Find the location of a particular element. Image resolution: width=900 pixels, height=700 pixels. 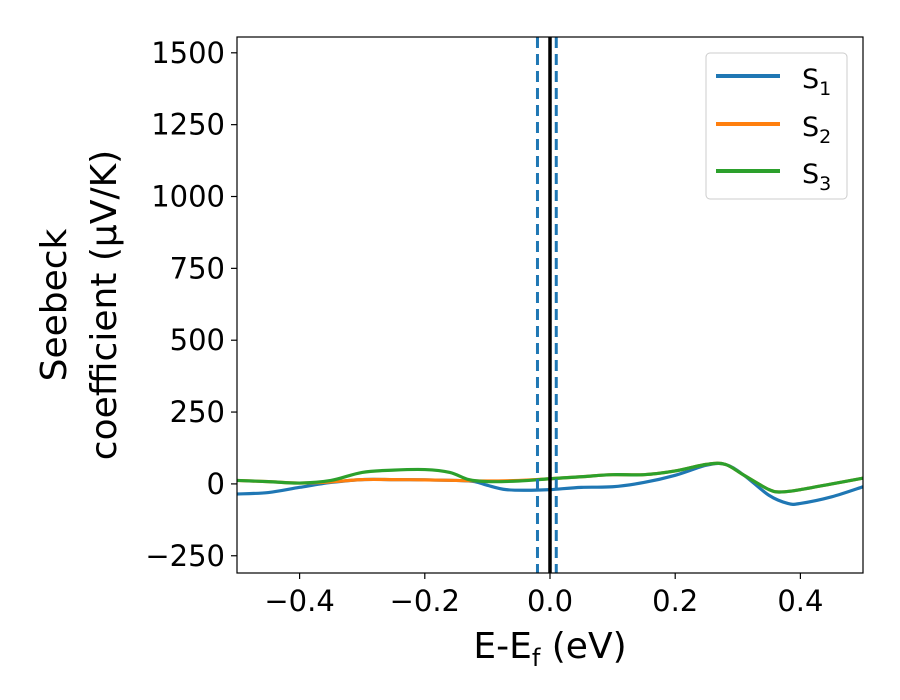

x-tick-label: 0.4 is located at coordinates (800, 601).